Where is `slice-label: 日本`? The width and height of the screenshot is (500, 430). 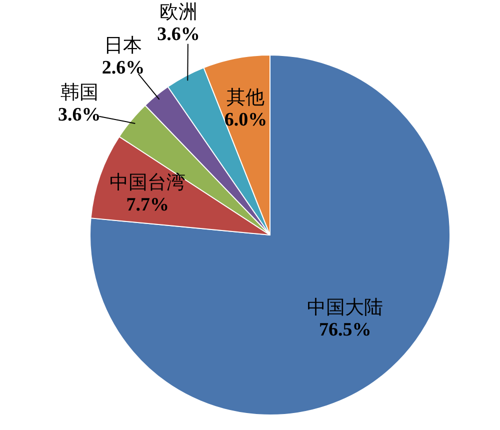
slice-label: 日本 is located at coordinates (123, 45).